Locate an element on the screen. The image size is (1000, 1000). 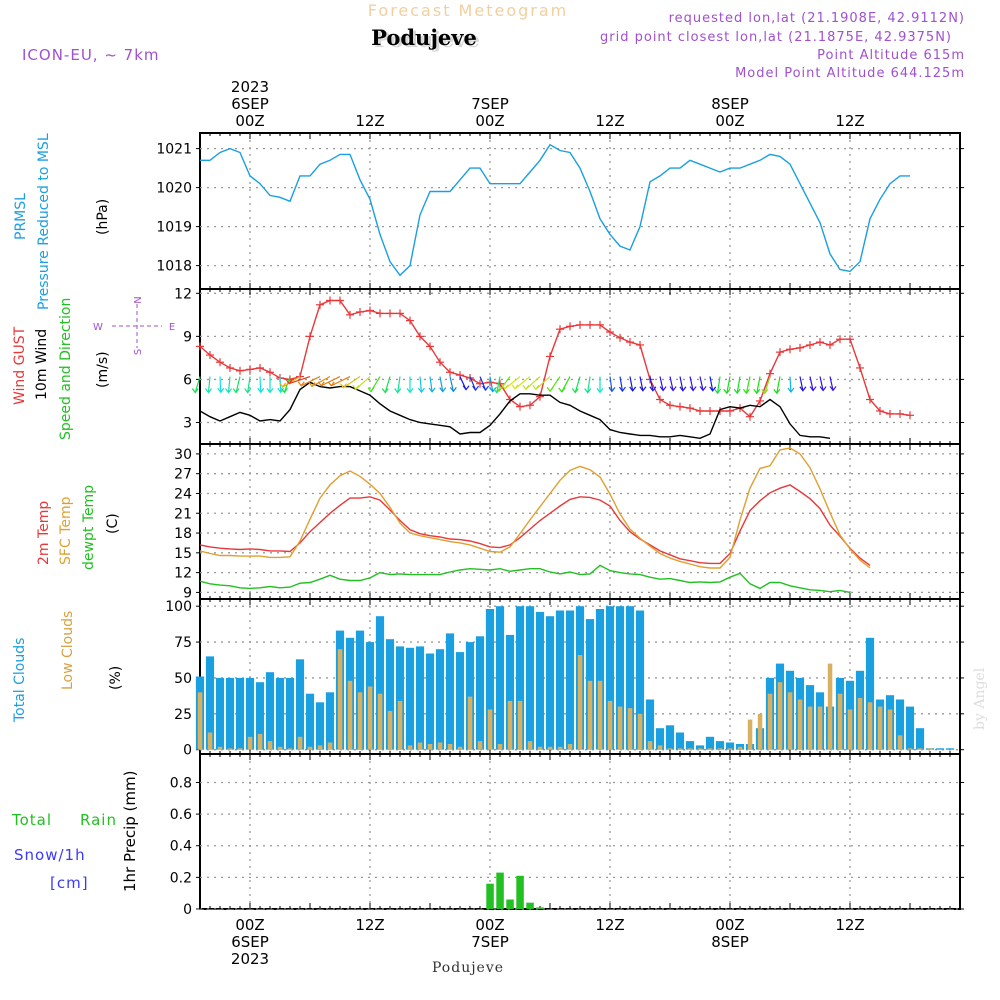
panel-precipitation: 0 0.2 0.4 0.6 0.8 is located at coordinates (567, 835).